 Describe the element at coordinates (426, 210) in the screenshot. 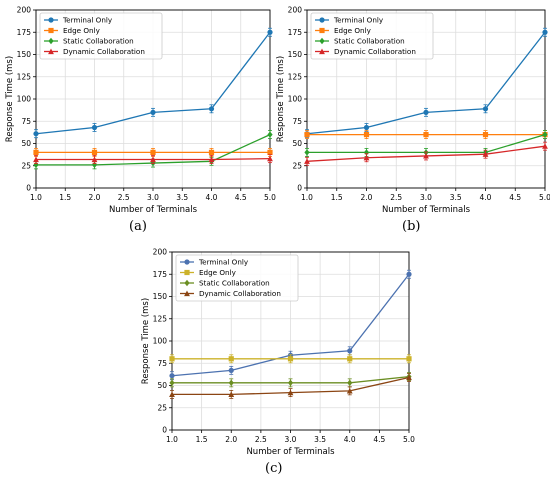

I see `x-axis-label: Number of Terminals` at that location.